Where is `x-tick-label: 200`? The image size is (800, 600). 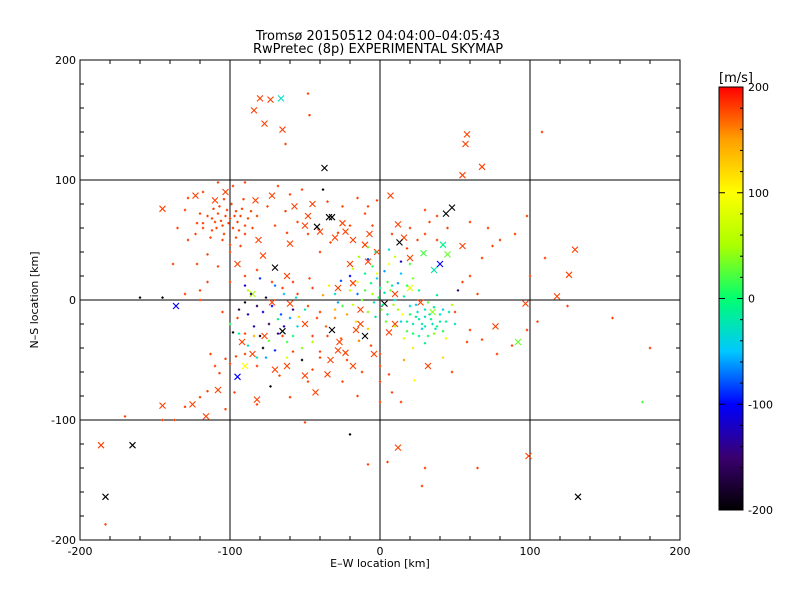 x-tick-label: 200 is located at coordinates (680, 551).